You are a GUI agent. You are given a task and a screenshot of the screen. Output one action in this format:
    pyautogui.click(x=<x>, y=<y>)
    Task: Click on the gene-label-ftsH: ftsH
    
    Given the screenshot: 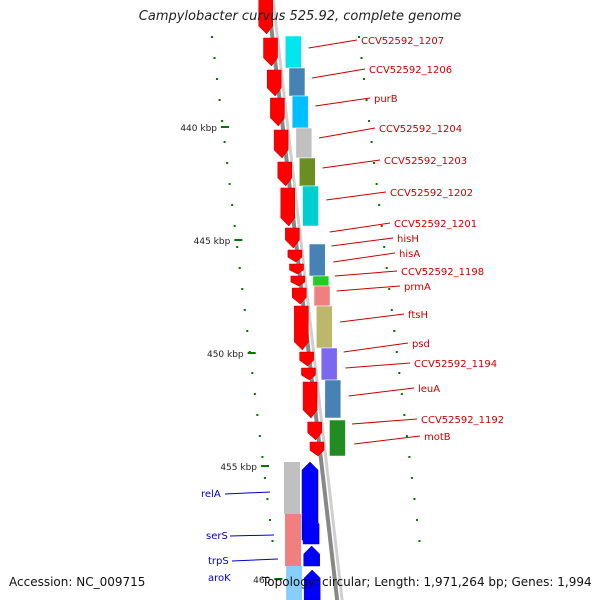 What is the action you would take?
    pyautogui.click(x=418, y=315)
    